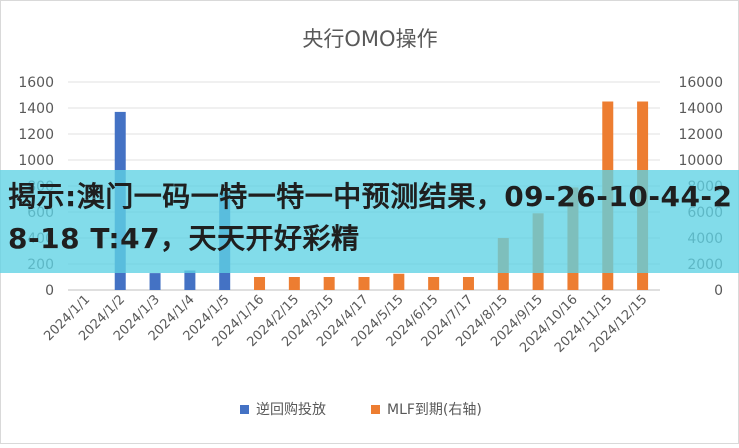  I want to click on right-axis-tick-label: 16000, so click(700, 83).